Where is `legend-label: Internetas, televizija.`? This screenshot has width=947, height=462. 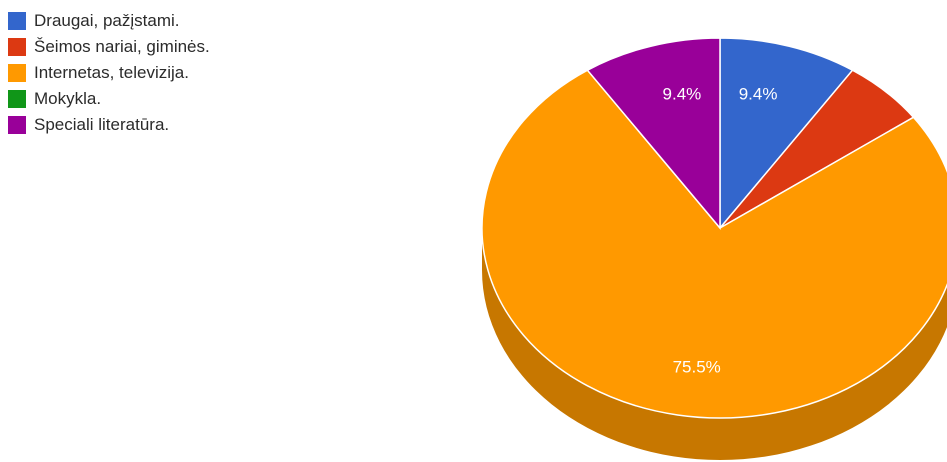
legend-label: Internetas, televizija. is located at coordinates (111, 72).